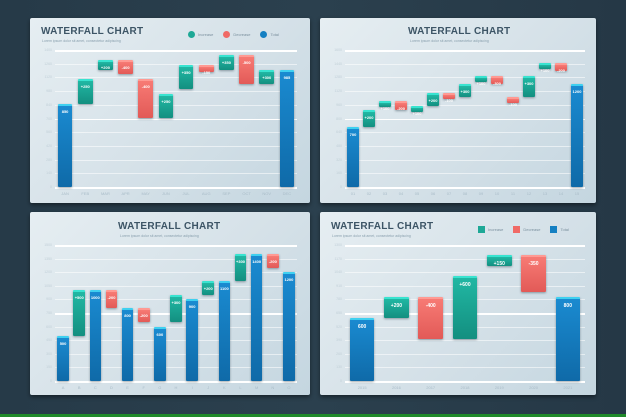  What do you see at coordinates (125, 67) in the screenshot?
I see `bar-decrease: -400` at bounding box center [125, 67].